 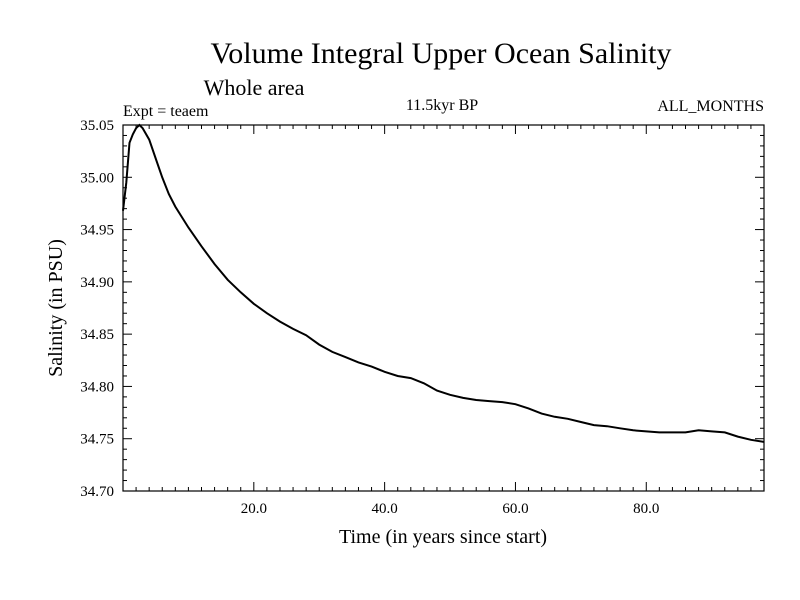 I want to click on months-label: ALL_MONTHS, so click(x=710, y=106).